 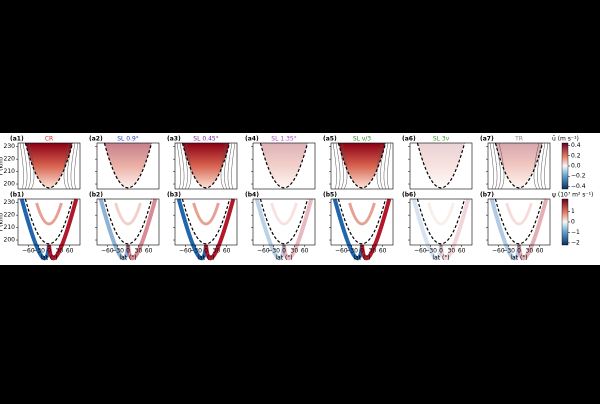 I want to click on panel: −60−30 0 30 60 lat (°) (b2), so click(x=124, y=227).